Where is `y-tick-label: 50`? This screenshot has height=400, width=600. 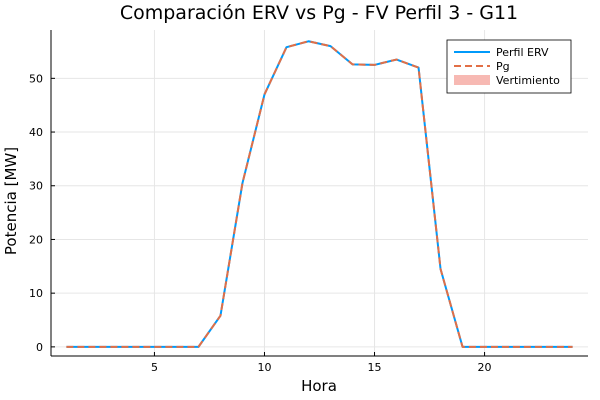 y-tick-label: 50 is located at coordinates (36, 78).